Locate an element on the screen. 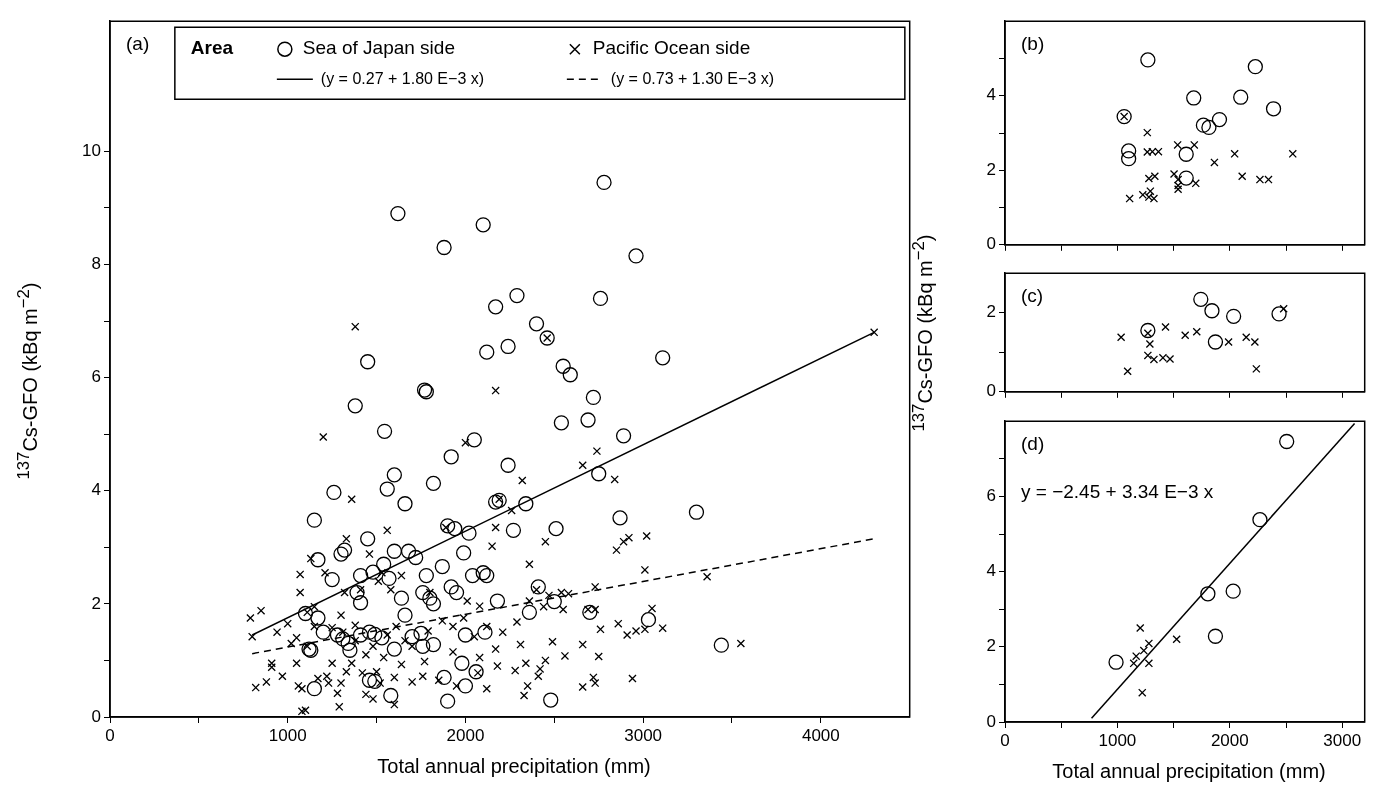 The image size is (1393, 806). annotation: (c) is located at coordinates (1032, 295).